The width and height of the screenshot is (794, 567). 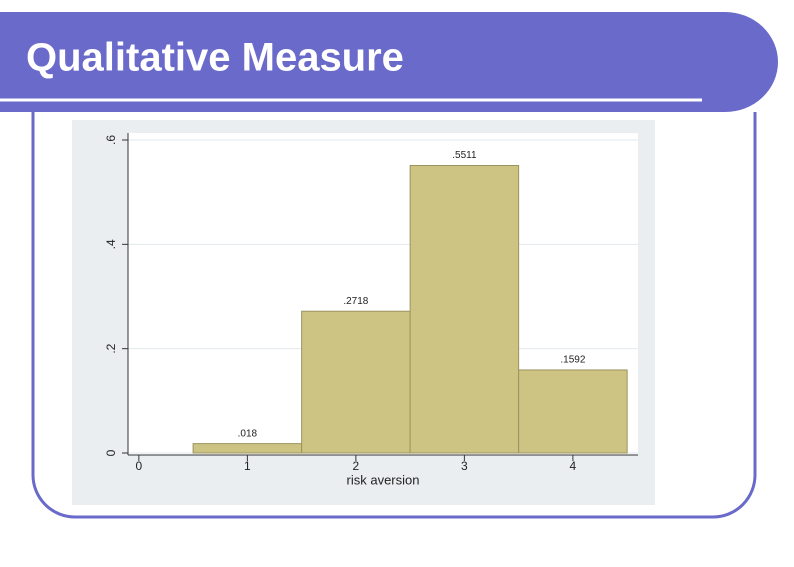 I want to click on data-label: .018, so click(x=248, y=433).